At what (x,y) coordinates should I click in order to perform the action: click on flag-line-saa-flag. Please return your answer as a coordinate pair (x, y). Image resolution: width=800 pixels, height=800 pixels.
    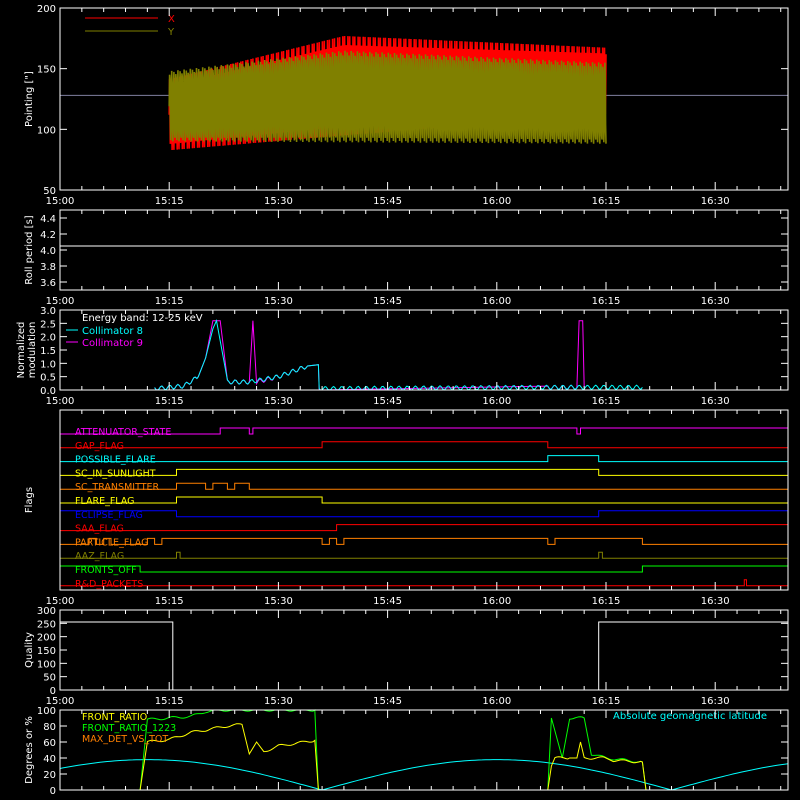
    Looking at the image, I should click on (424, 528).